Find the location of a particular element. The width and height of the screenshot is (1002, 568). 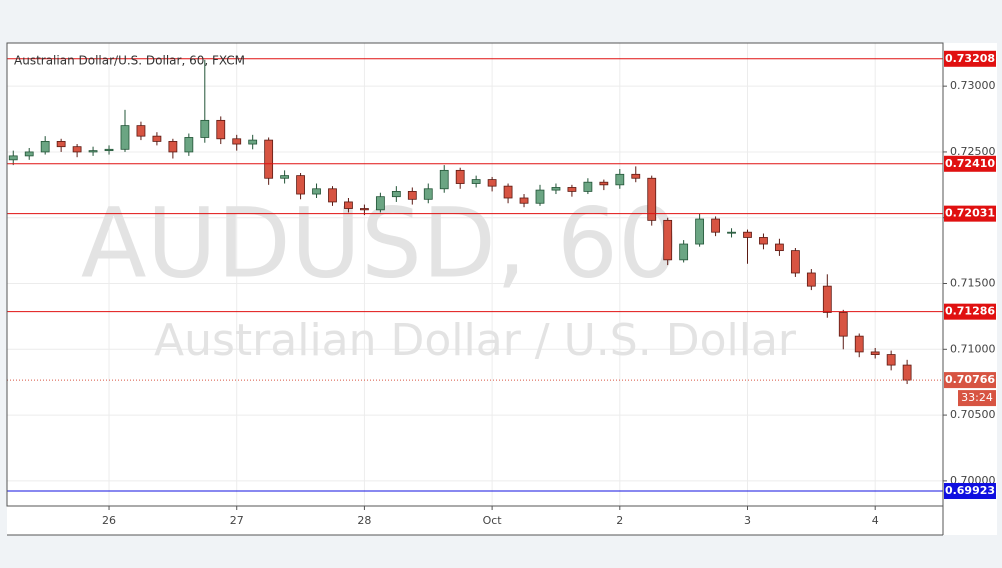

y-tick-label: 0.71000 is located at coordinates (973, 348).